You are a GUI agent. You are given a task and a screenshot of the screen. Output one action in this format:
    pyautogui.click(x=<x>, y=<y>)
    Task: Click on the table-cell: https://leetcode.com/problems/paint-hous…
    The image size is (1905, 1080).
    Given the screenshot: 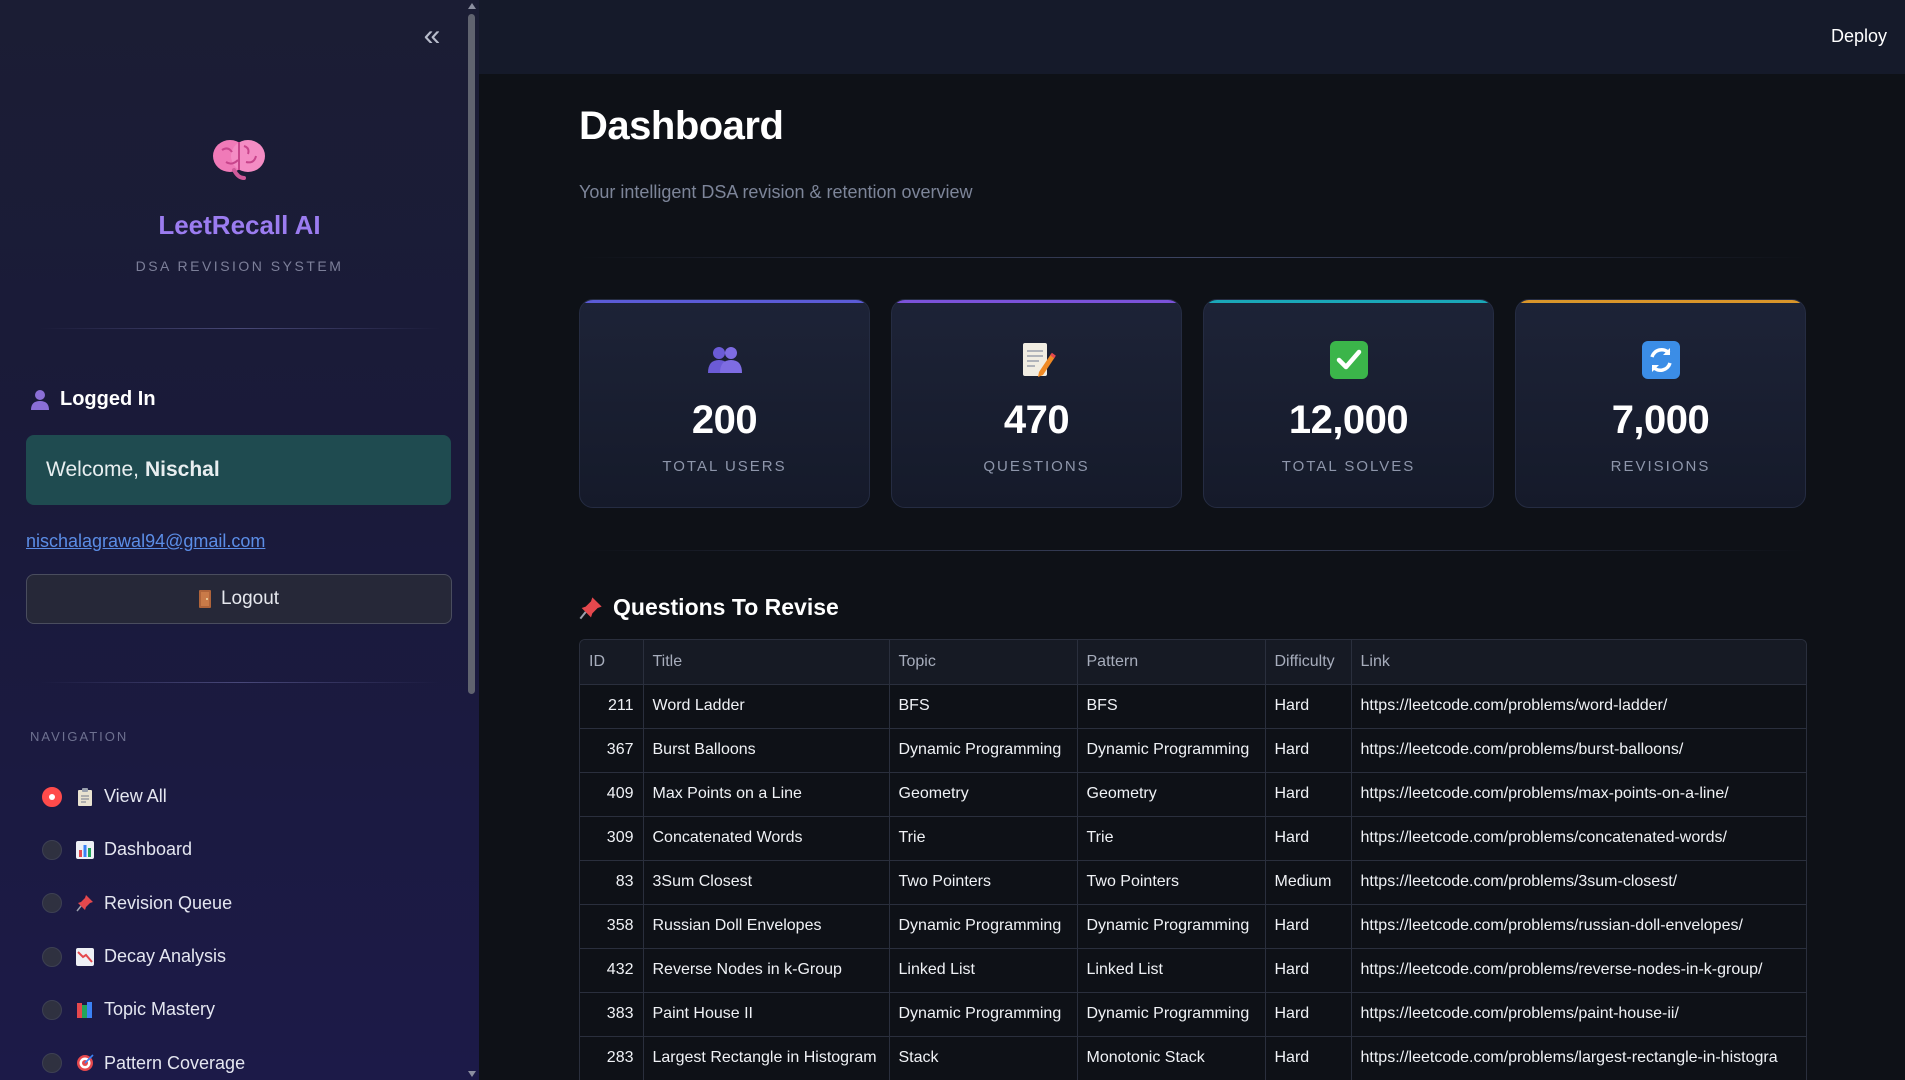 What is the action you would take?
    pyautogui.click(x=1578, y=1014)
    